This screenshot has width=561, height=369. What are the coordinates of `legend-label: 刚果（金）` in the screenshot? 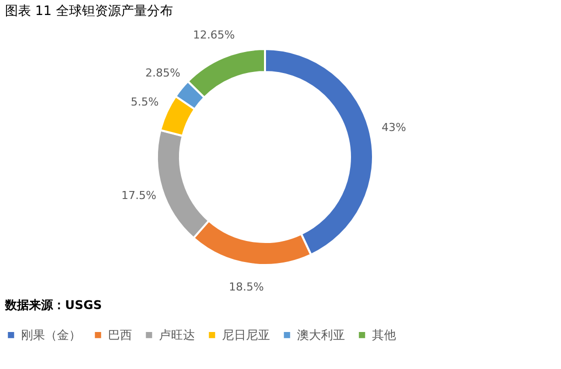 It's located at (51, 335).